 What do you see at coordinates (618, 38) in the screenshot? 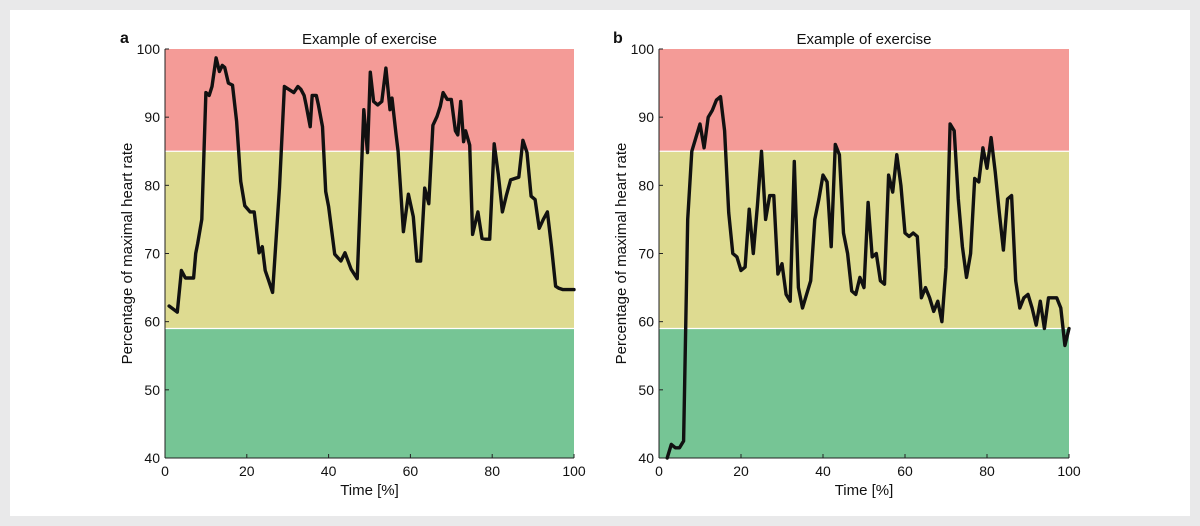
I see `panel-letter: b` at bounding box center [618, 38].